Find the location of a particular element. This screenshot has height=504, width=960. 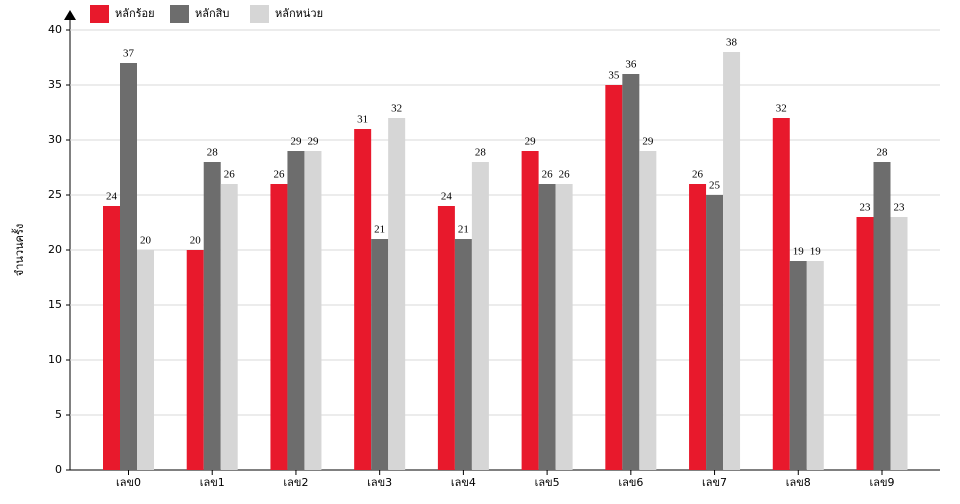

value-label: 31 is located at coordinates (362, 120).